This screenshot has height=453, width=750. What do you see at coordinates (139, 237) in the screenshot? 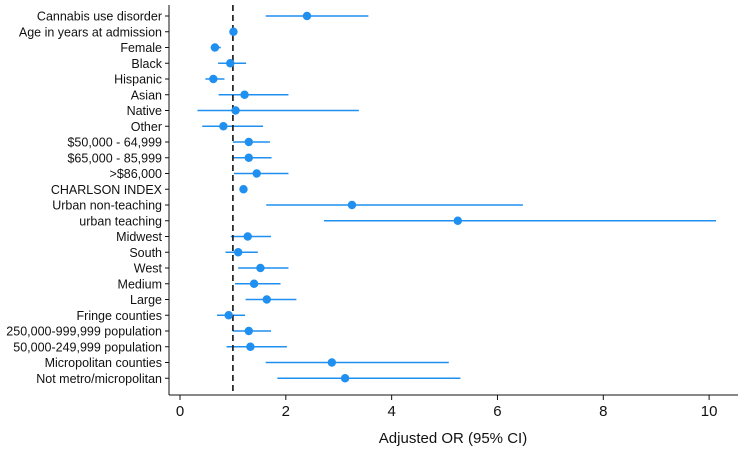
I see `row-label: Midwest` at bounding box center [139, 237].